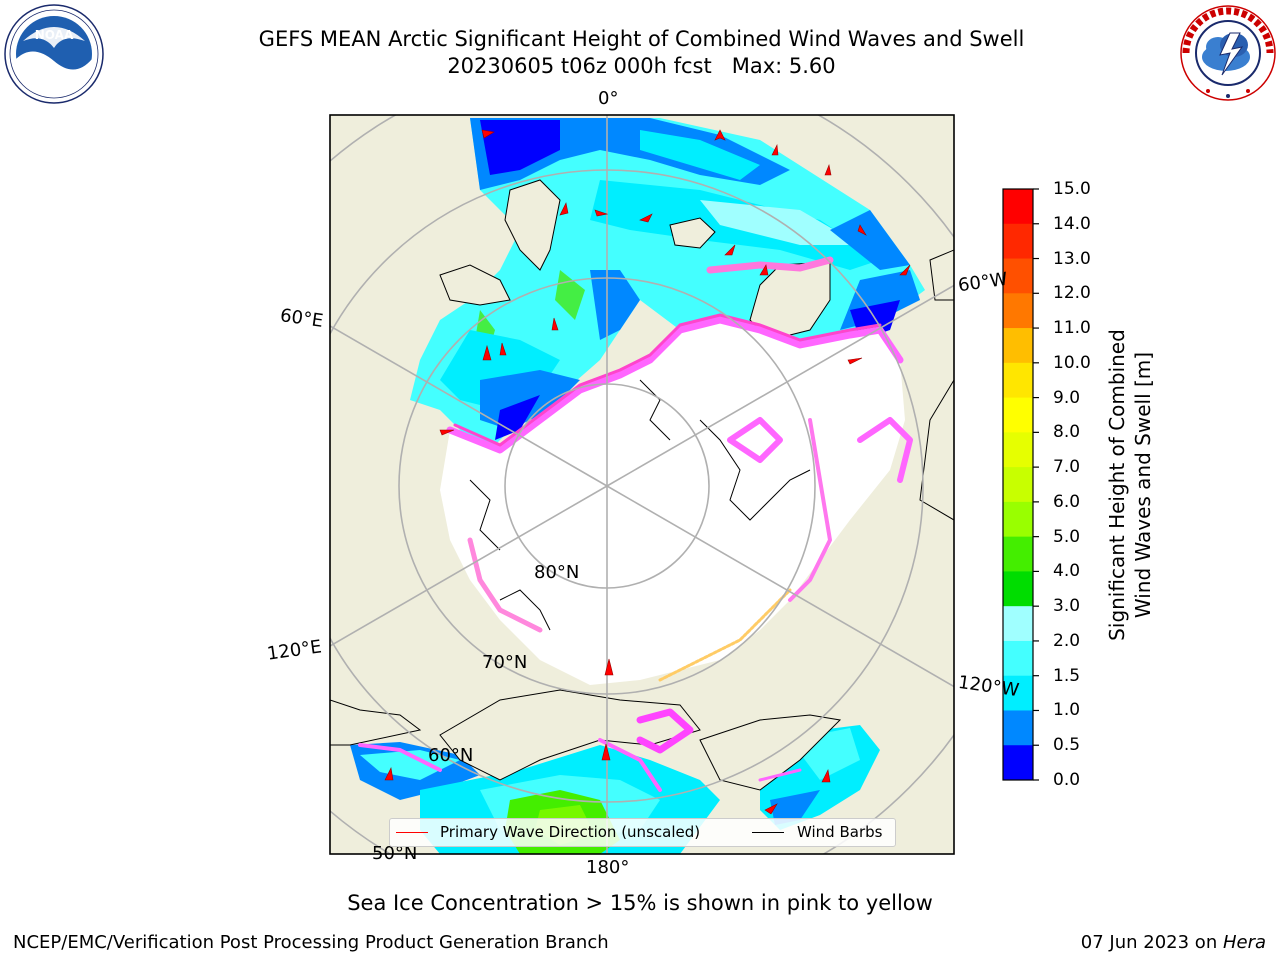 Image resolution: width=1280 pixels, height=960 pixels. What do you see at coordinates (505, 662) in the screenshot?
I see `lat-label-70n: 70°N` at bounding box center [505, 662].